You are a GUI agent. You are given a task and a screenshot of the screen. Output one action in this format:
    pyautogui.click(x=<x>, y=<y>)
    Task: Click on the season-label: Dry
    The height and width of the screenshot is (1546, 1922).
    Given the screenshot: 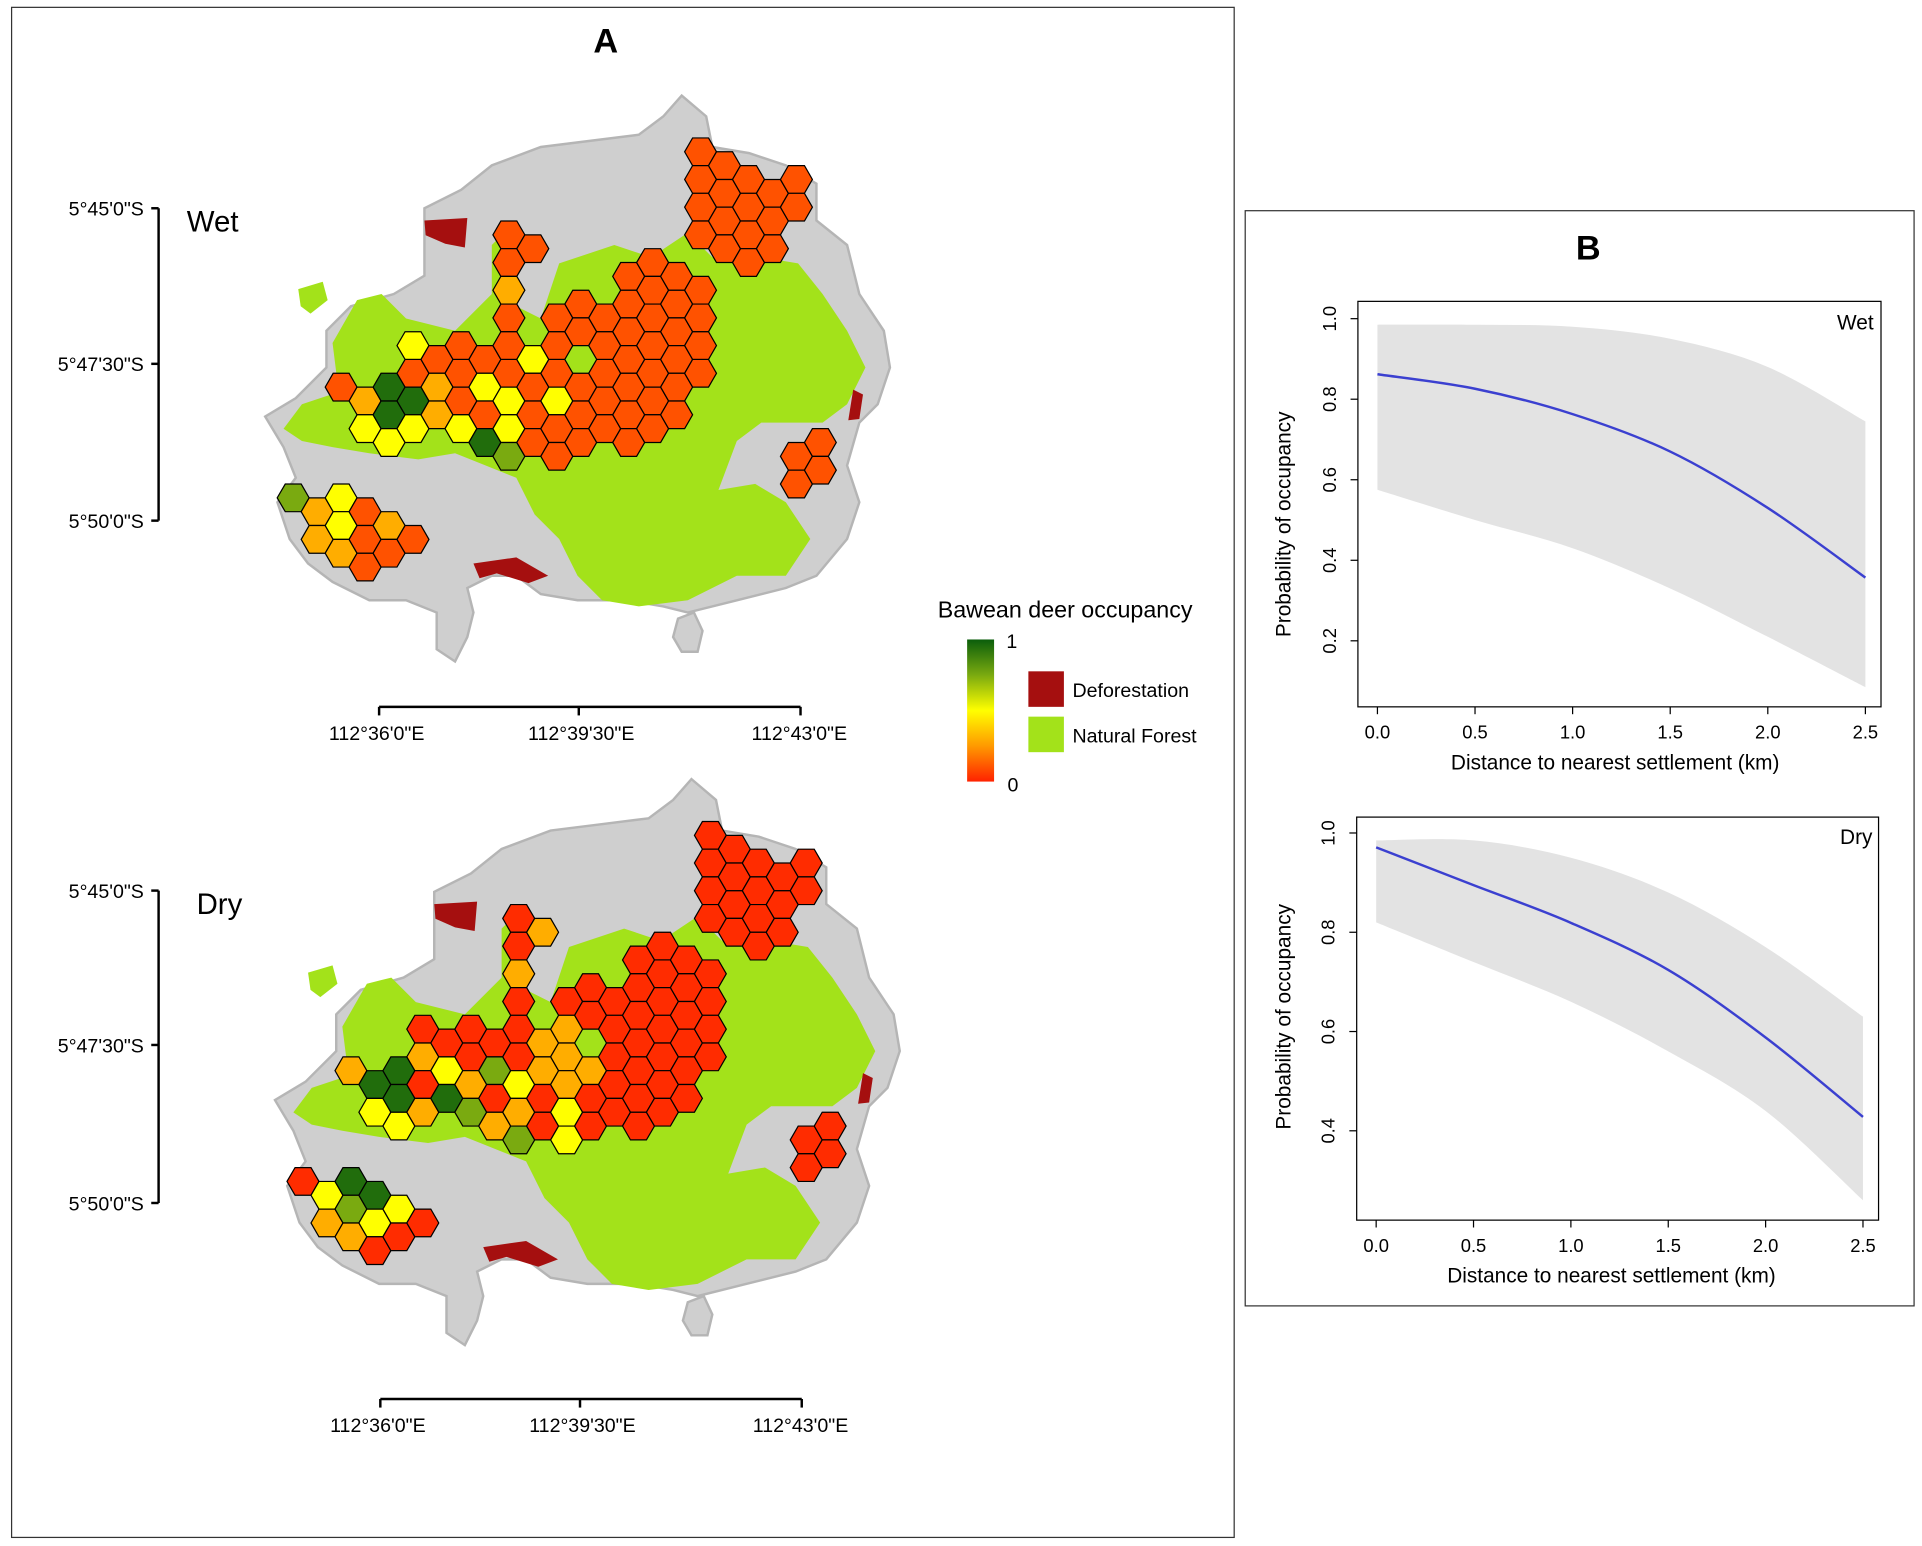 What is the action you would take?
    pyautogui.click(x=220, y=904)
    